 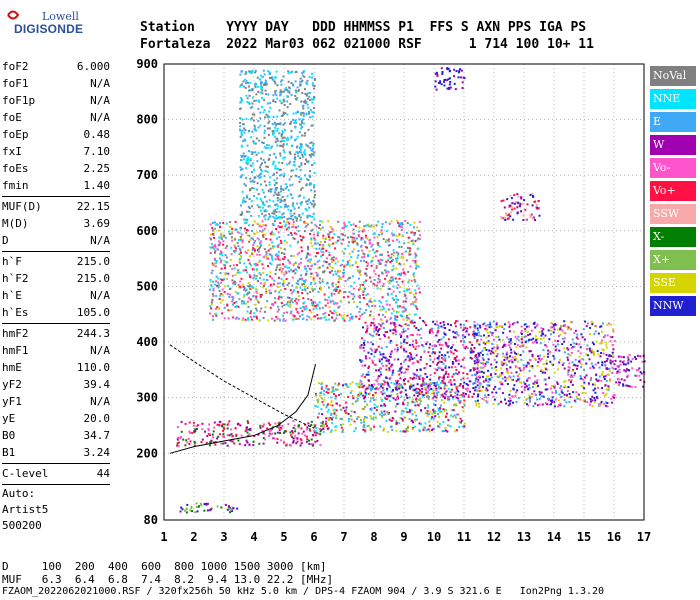 What do you see at coordinates (93, 367) in the screenshot?
I see `param-value: 110.0` at bounding box center [93, 367].